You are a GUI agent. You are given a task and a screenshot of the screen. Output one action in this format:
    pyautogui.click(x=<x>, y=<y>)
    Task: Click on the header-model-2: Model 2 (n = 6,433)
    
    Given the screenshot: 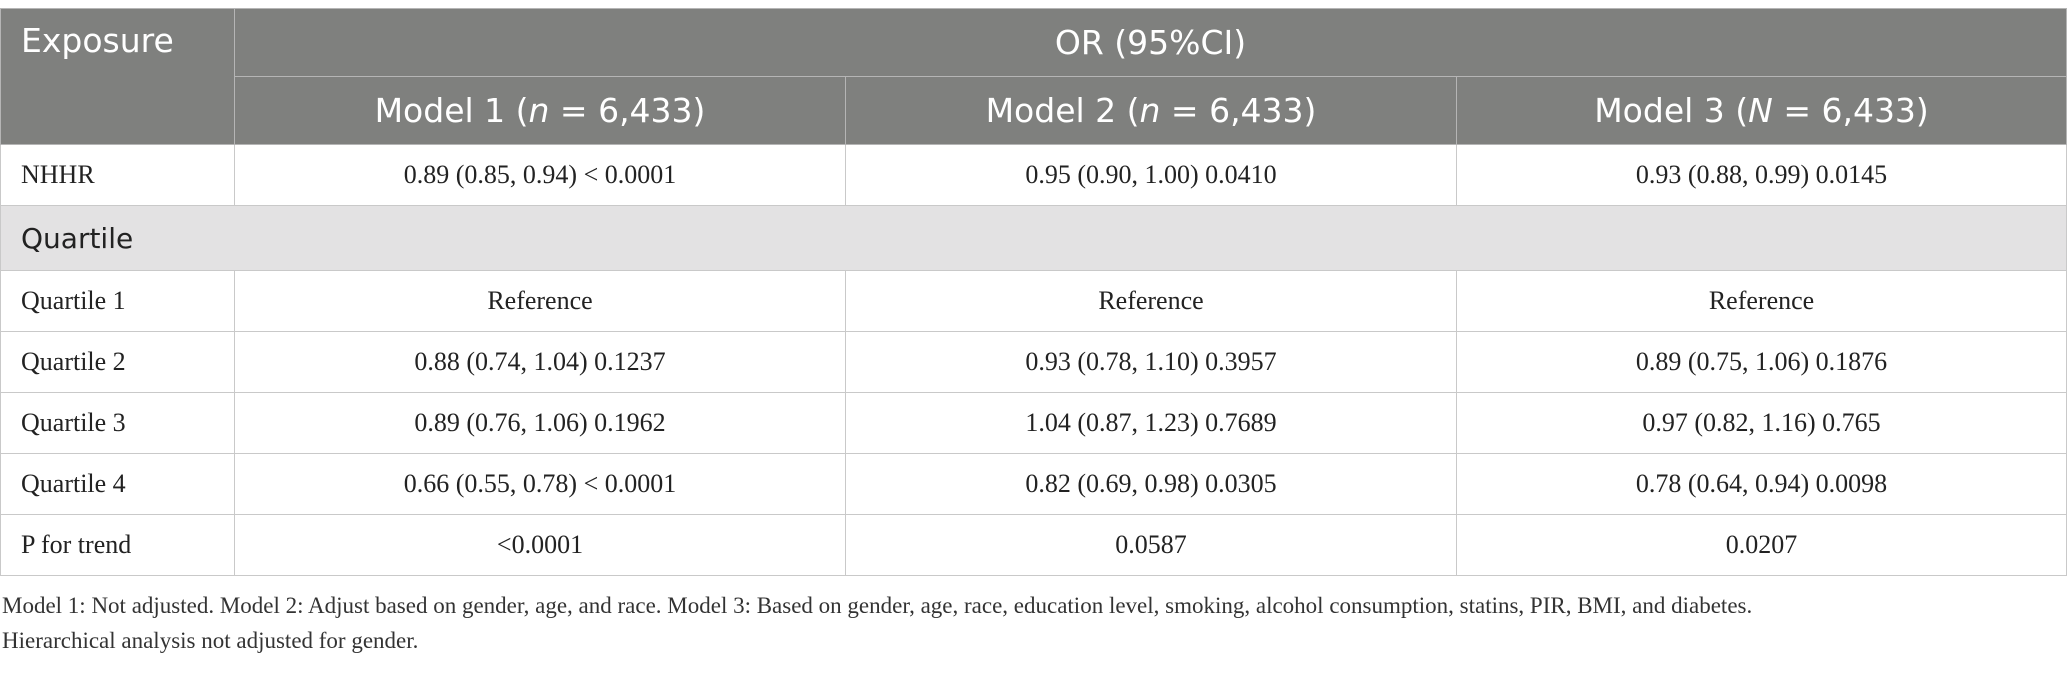 What is the action you would take?
    pyautogui.click(x=1151, y=110)
    